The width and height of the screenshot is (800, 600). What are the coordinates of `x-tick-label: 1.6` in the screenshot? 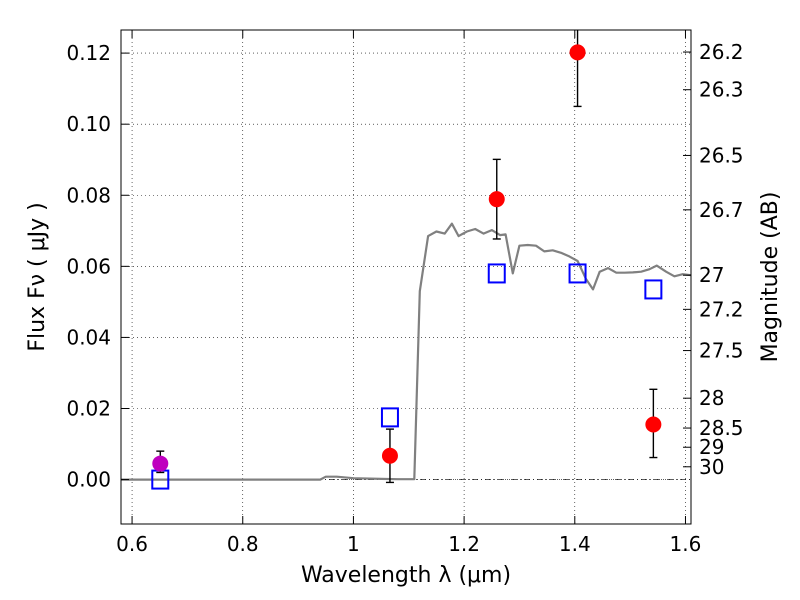 It's located at (686, 544).